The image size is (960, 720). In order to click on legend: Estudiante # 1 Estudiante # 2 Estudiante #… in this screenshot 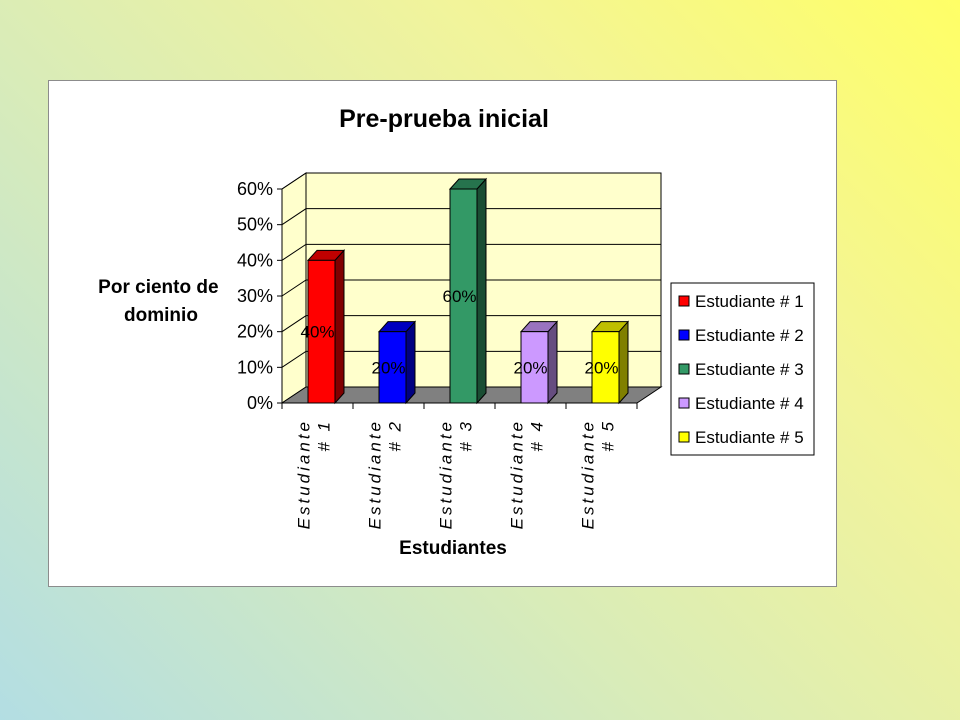, I will do `click(742, 369)`.